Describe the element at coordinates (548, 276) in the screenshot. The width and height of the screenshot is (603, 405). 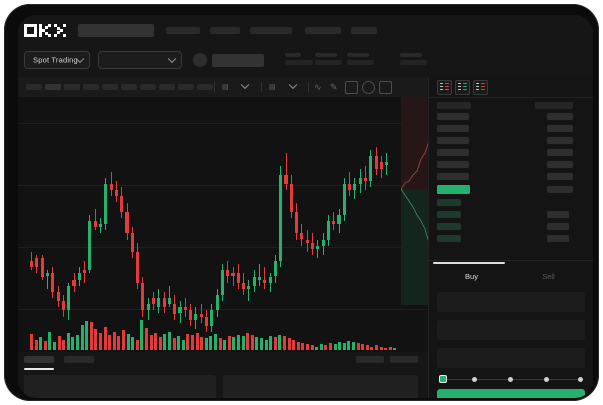
I see `tab-sell: Sell` at that location.